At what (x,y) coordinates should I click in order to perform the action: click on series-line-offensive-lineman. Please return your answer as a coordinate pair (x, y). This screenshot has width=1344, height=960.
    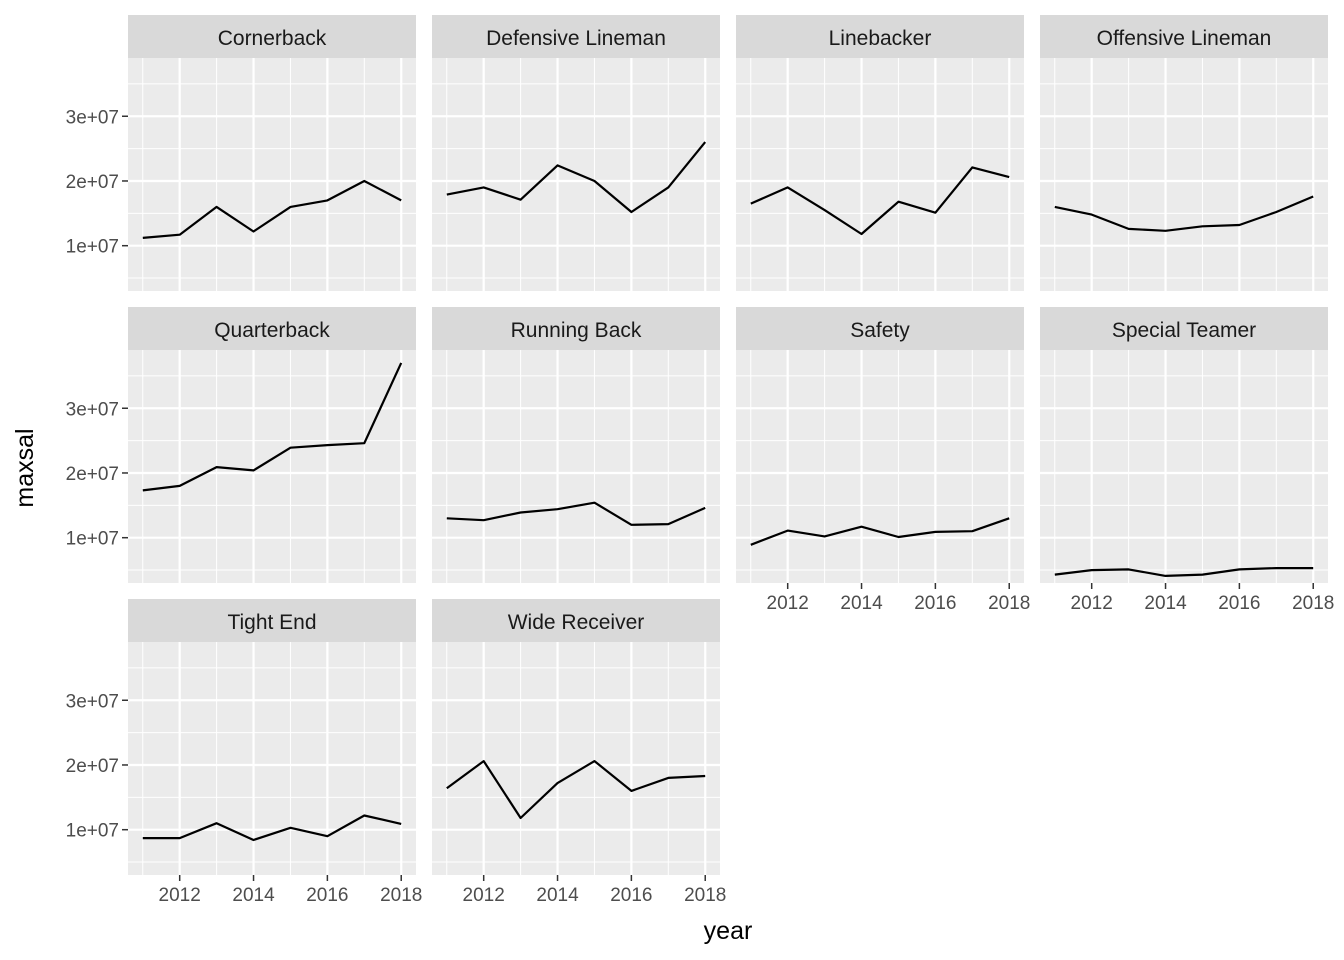
    Looking at the image, I should click on (1184, 213).